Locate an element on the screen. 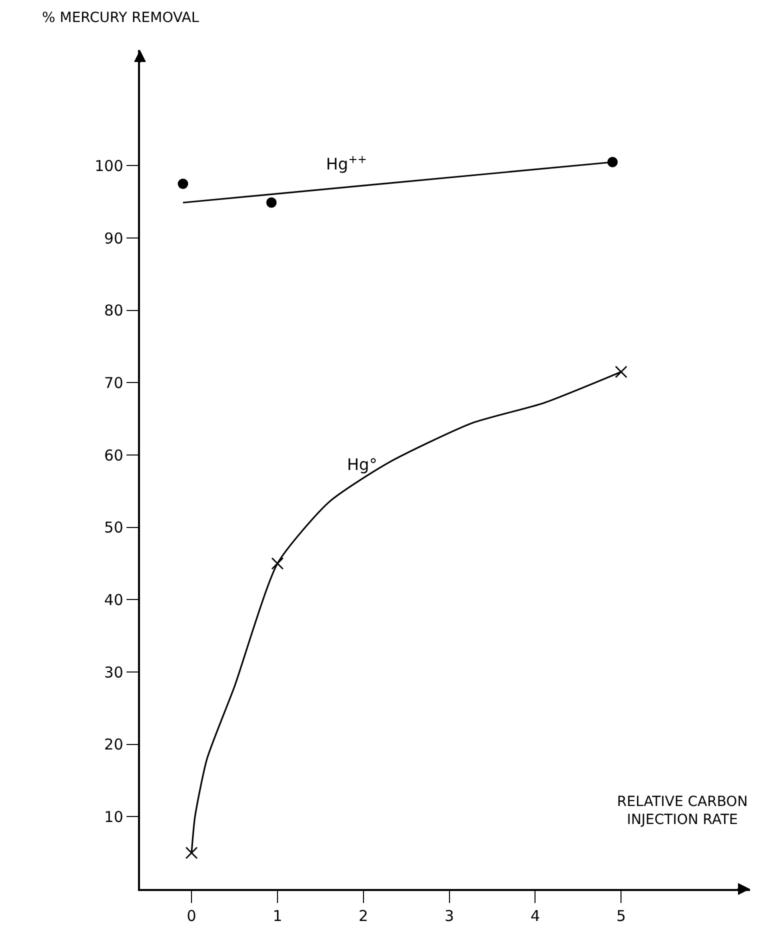  y-tick-label: 20 is located at coordinates (114, 745).